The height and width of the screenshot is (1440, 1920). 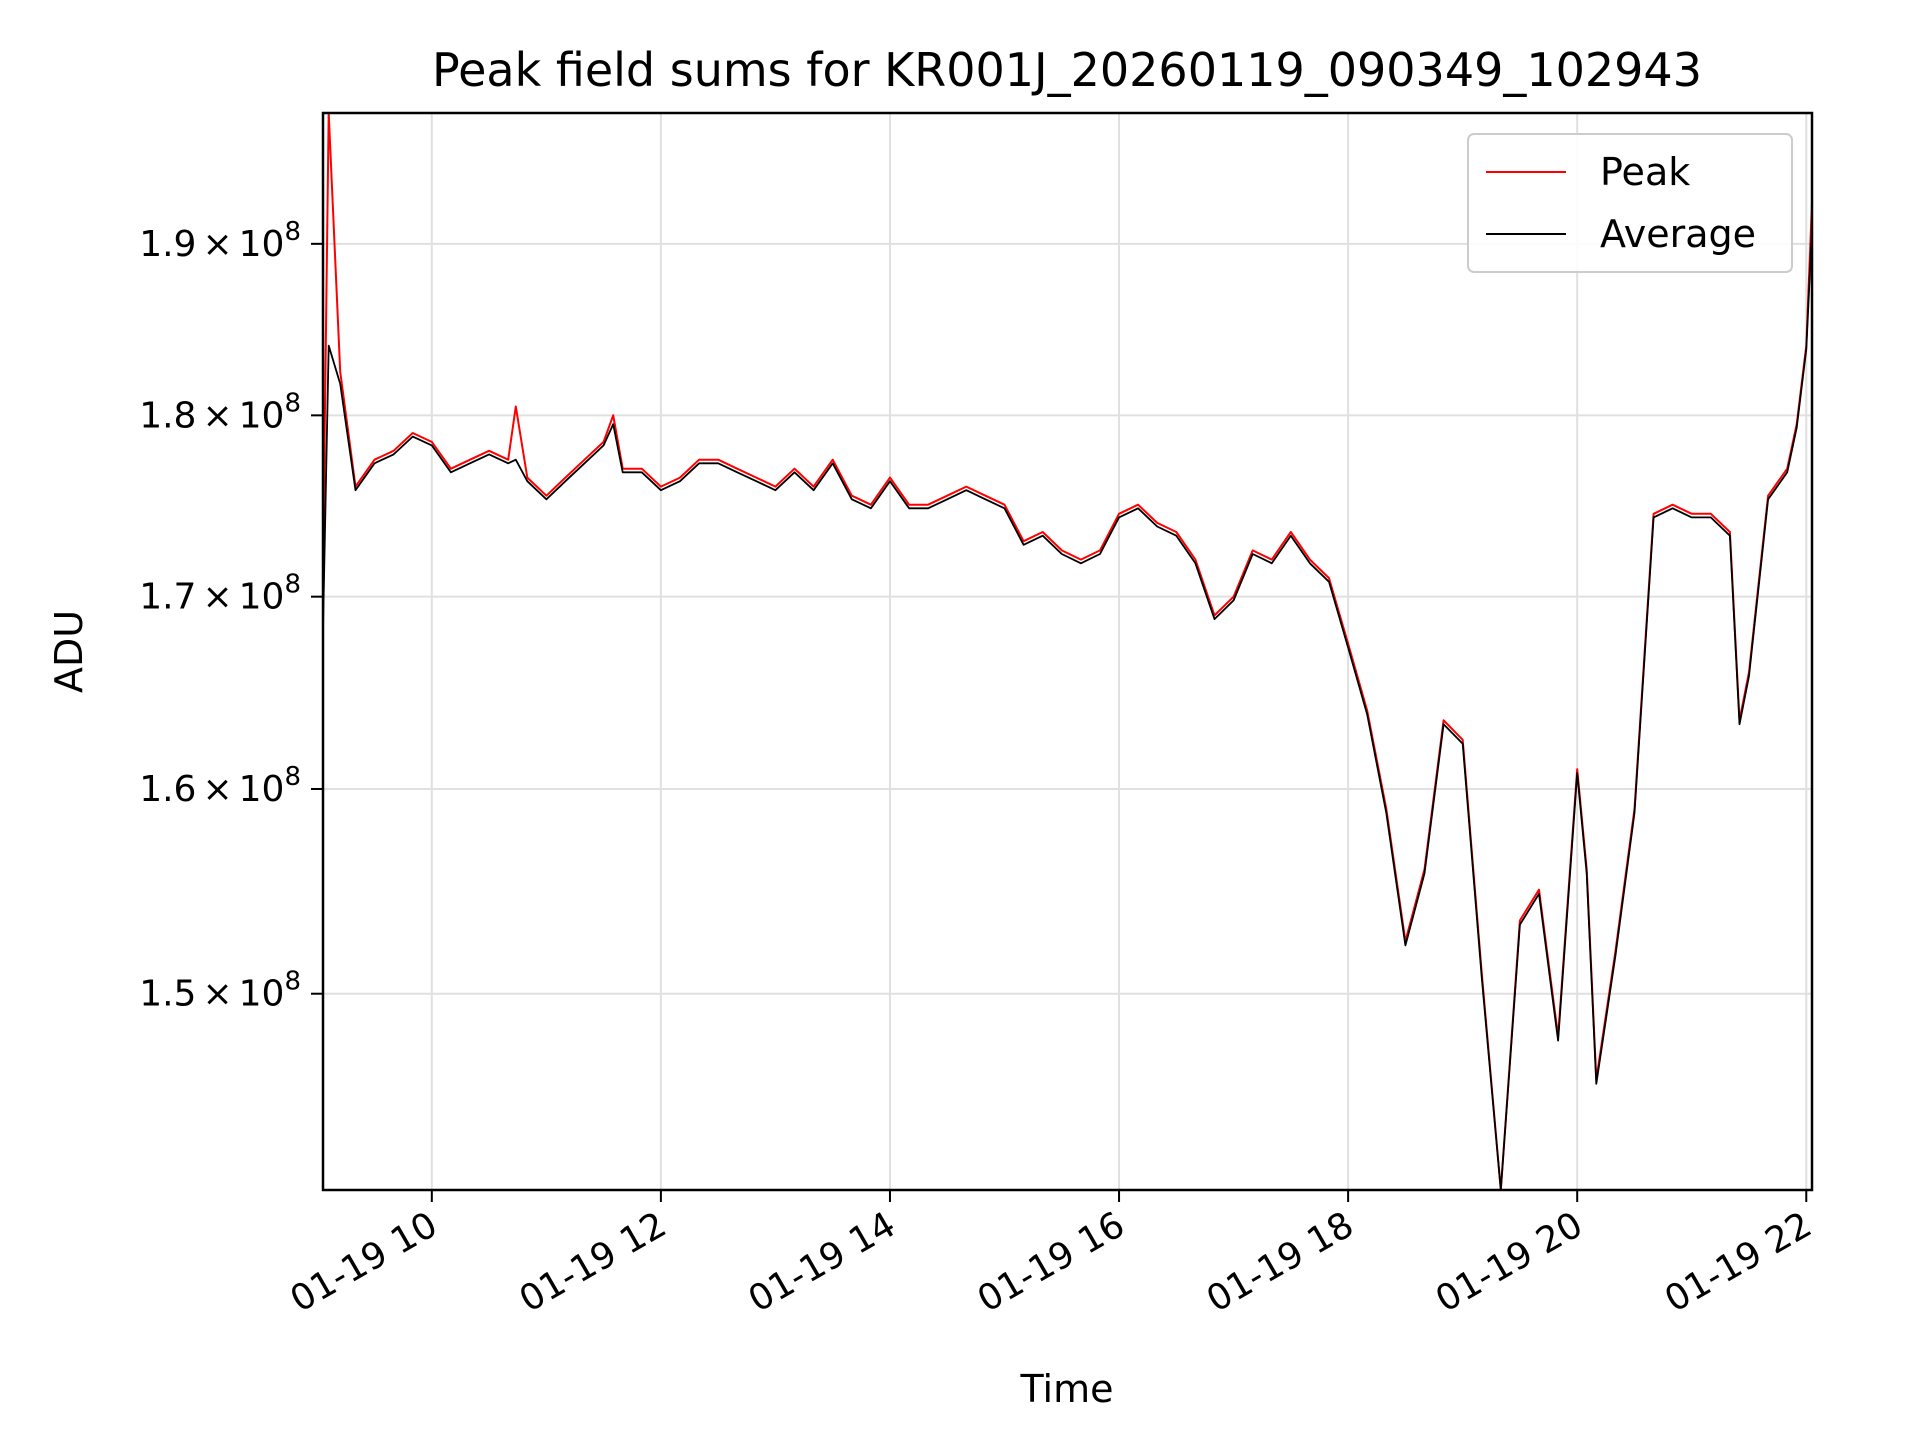 What do you see at coordinates (167, 789) in the screenshot?
I see `y-tick-mantissa: 1.6` at bounding box center [167, 789].